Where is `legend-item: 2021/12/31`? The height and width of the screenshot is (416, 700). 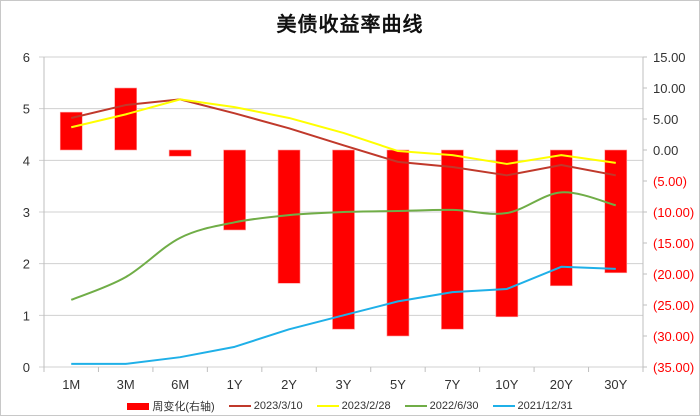
legend-item: 2021/12/31 is located at coordinates (532, 406).